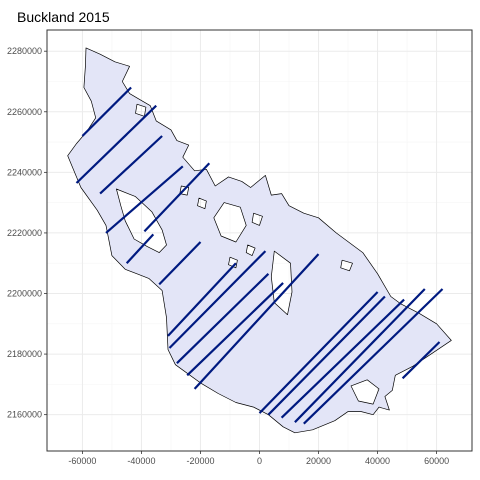  Describe the element at coordinates (82, 461) in the screenshot. I see `x-tick-label: -60000` at that location.